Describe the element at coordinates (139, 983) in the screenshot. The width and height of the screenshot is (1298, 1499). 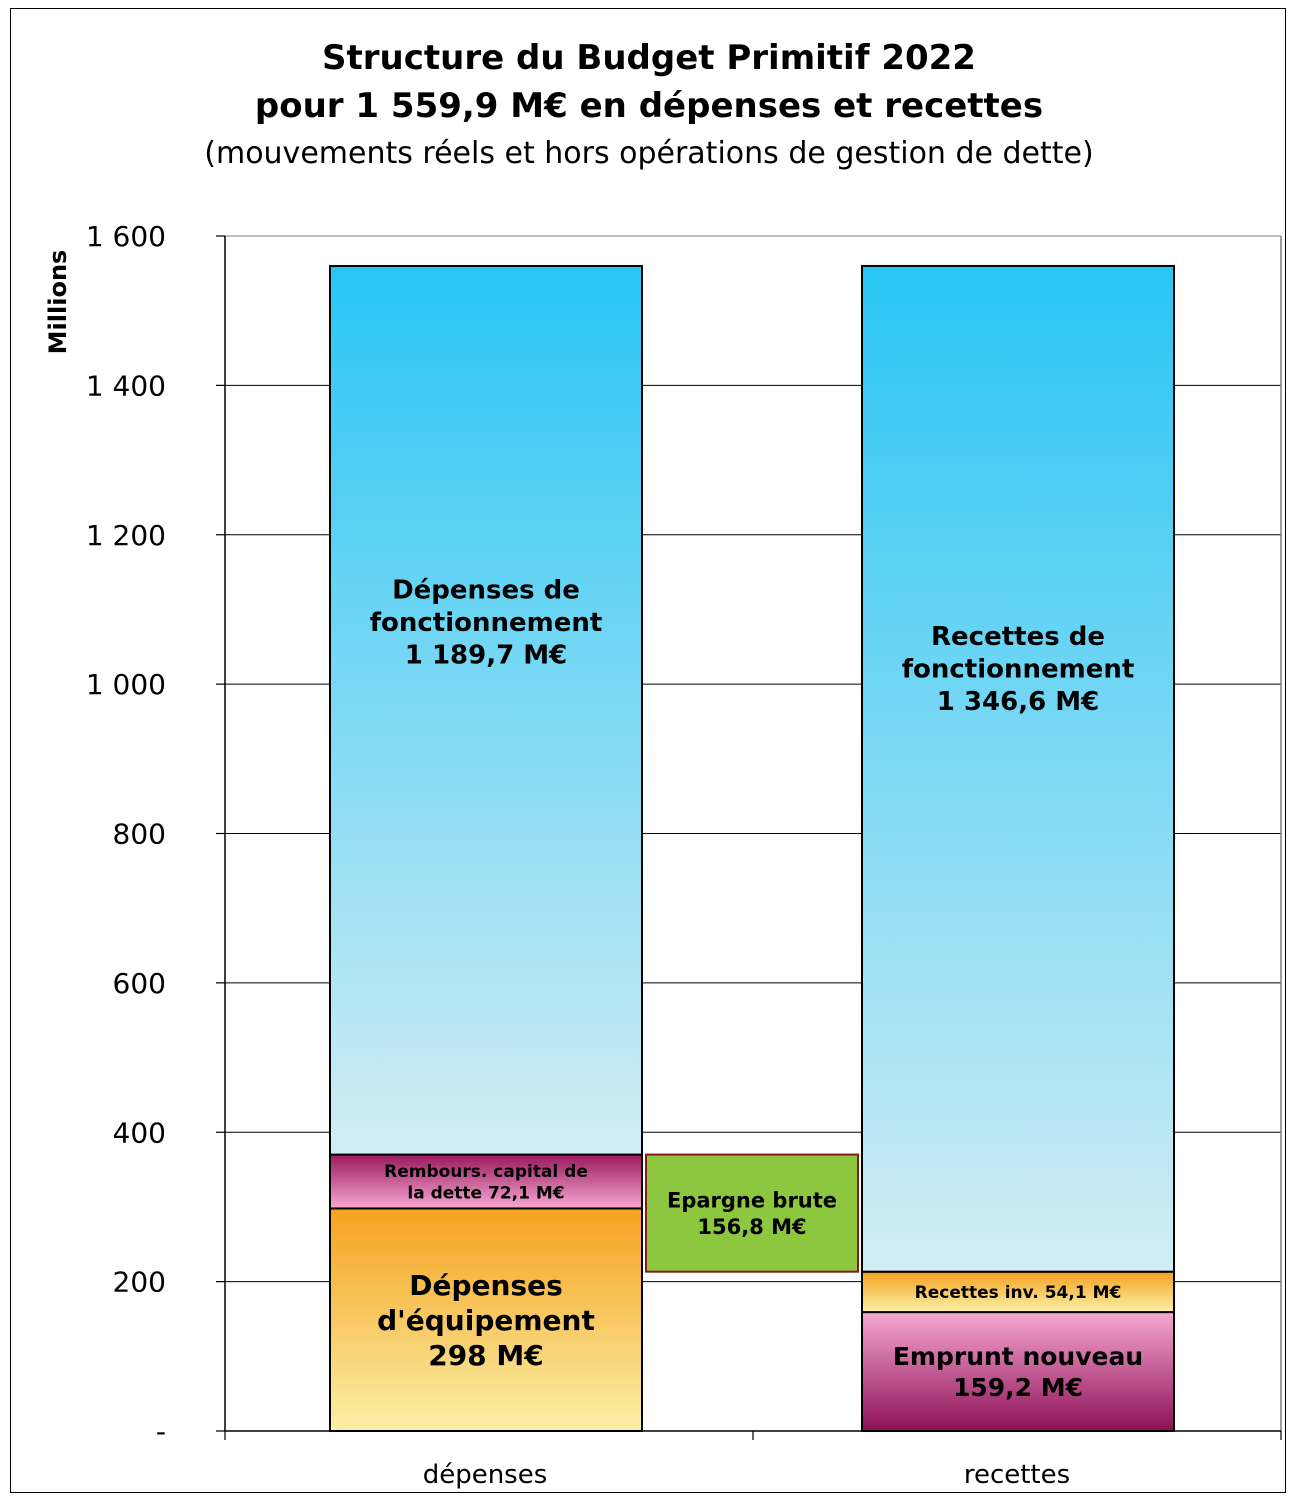
I see `y-tick-label: 600` at that location.